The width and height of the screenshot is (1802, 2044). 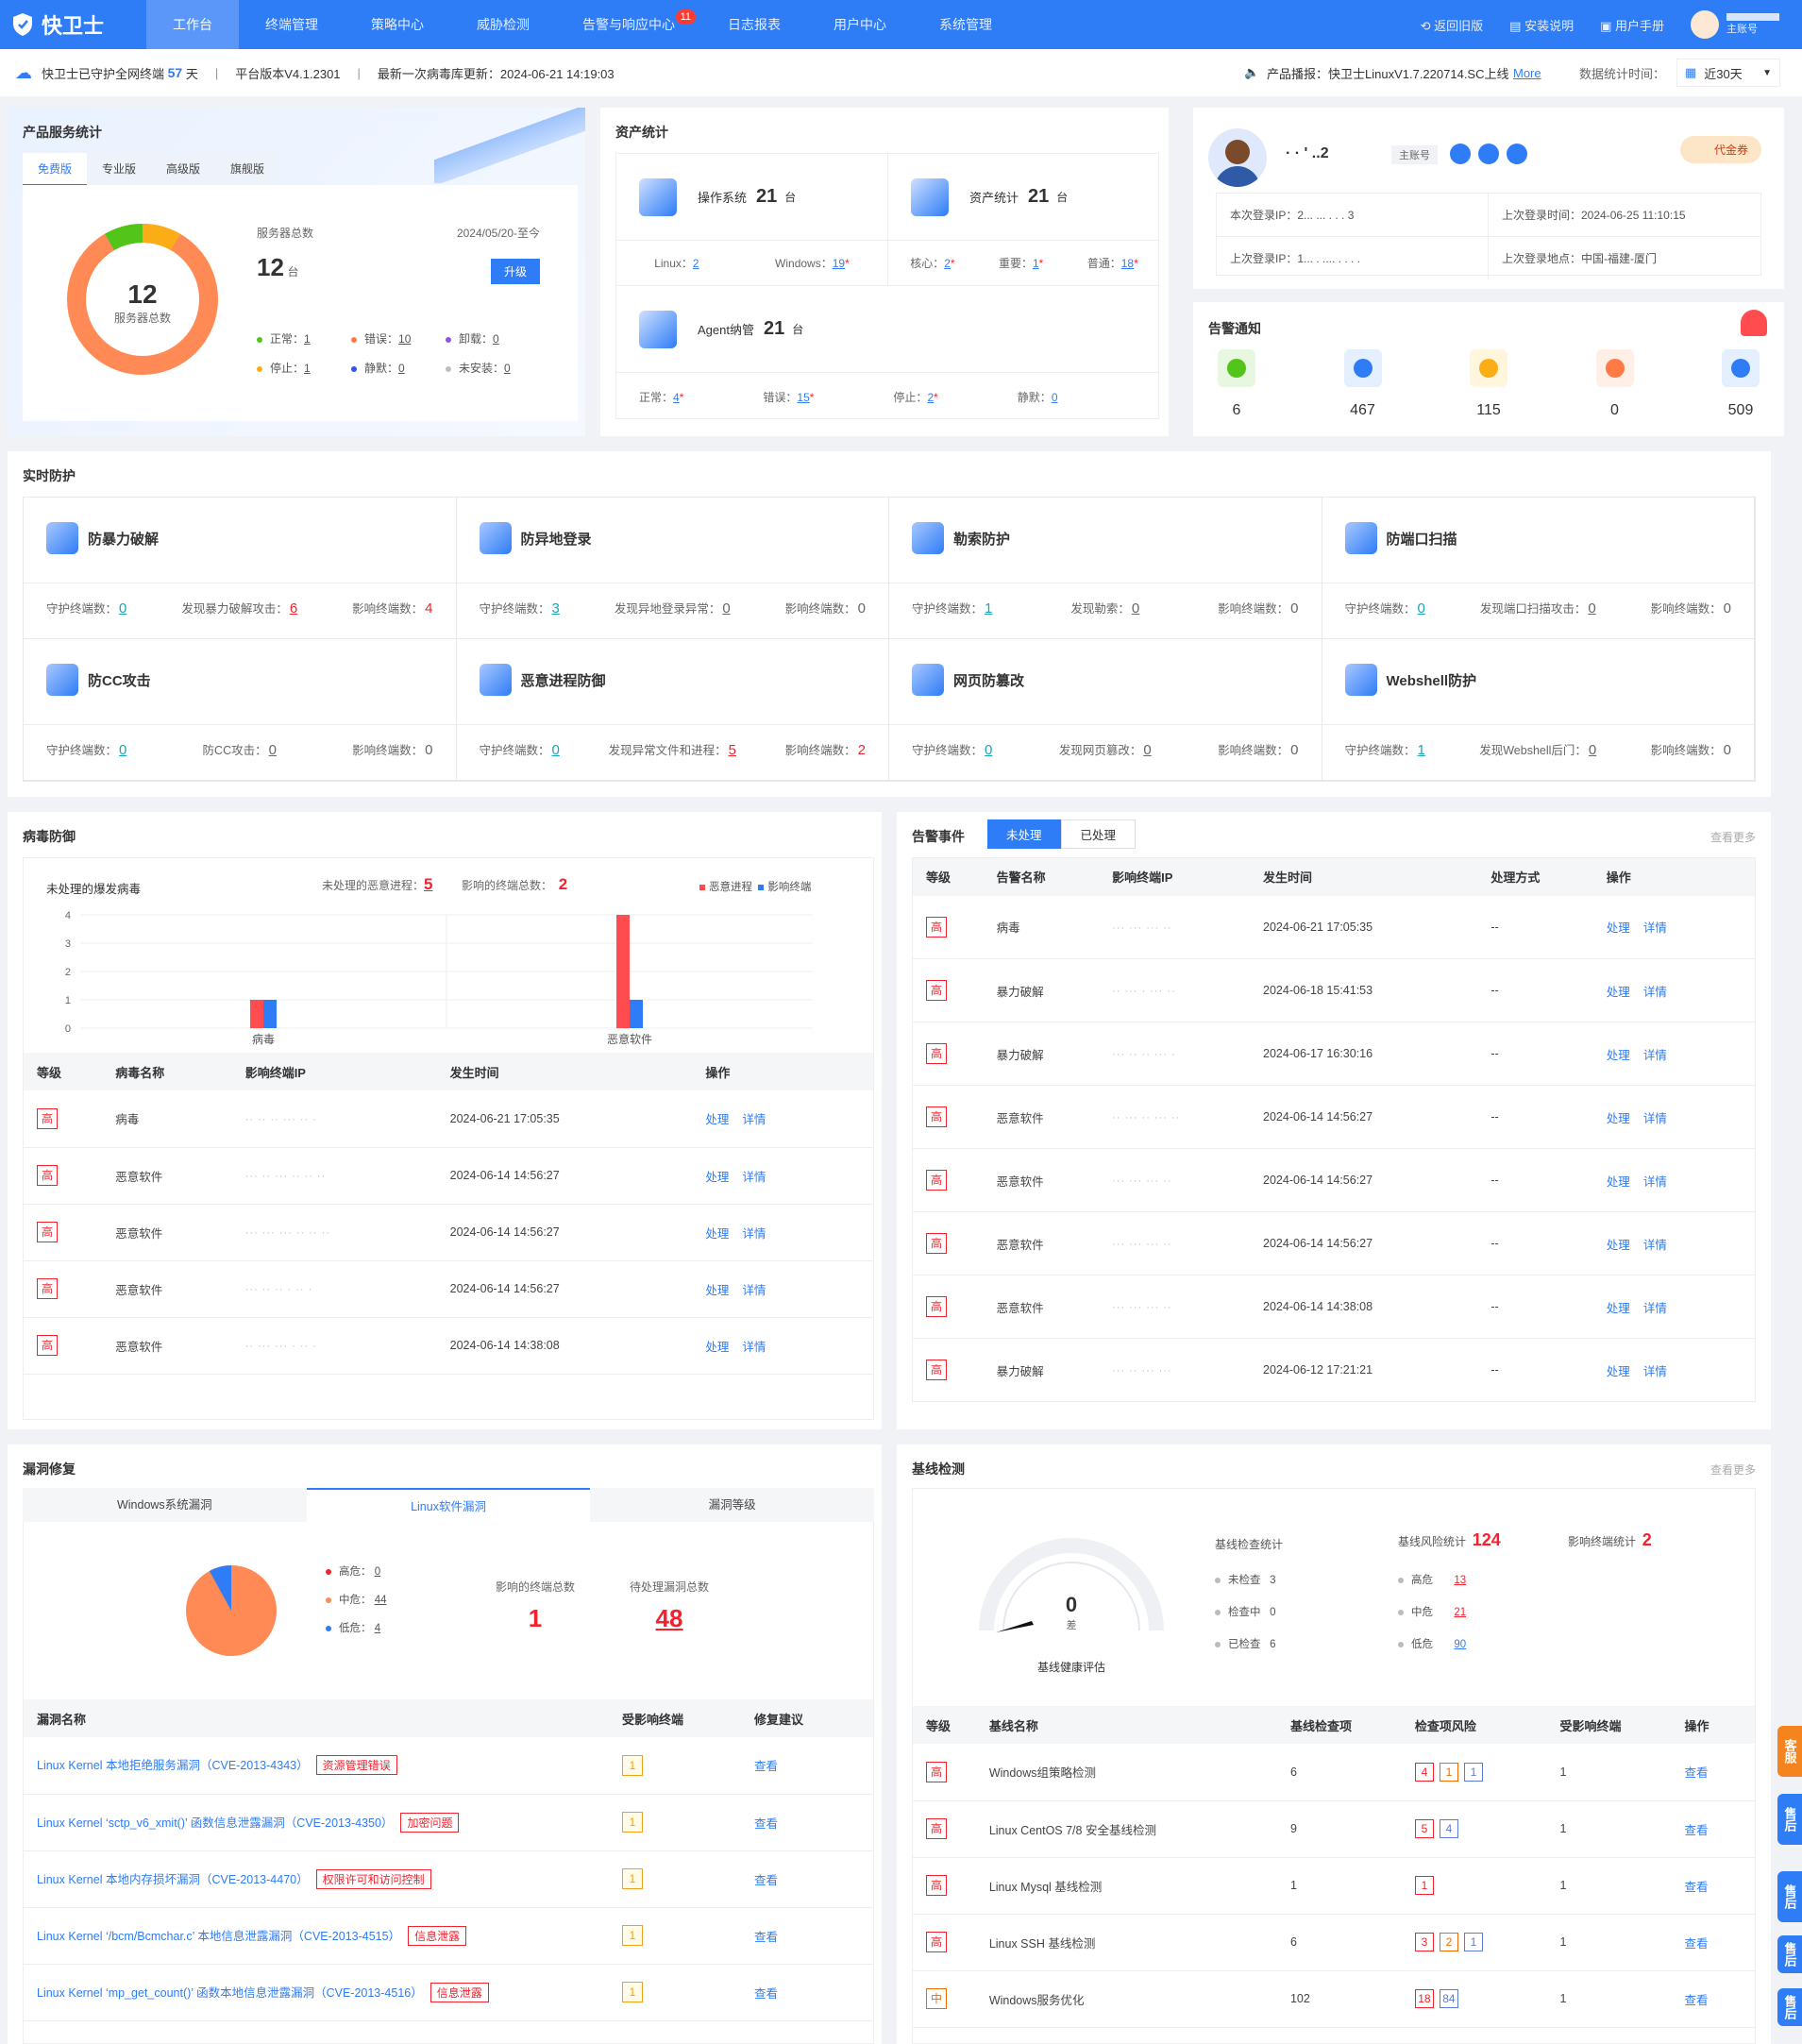 What do you see at coordinates (1488, 154) in the screenshot?
I see `phone-icon` at bounding box center [1488, 154].